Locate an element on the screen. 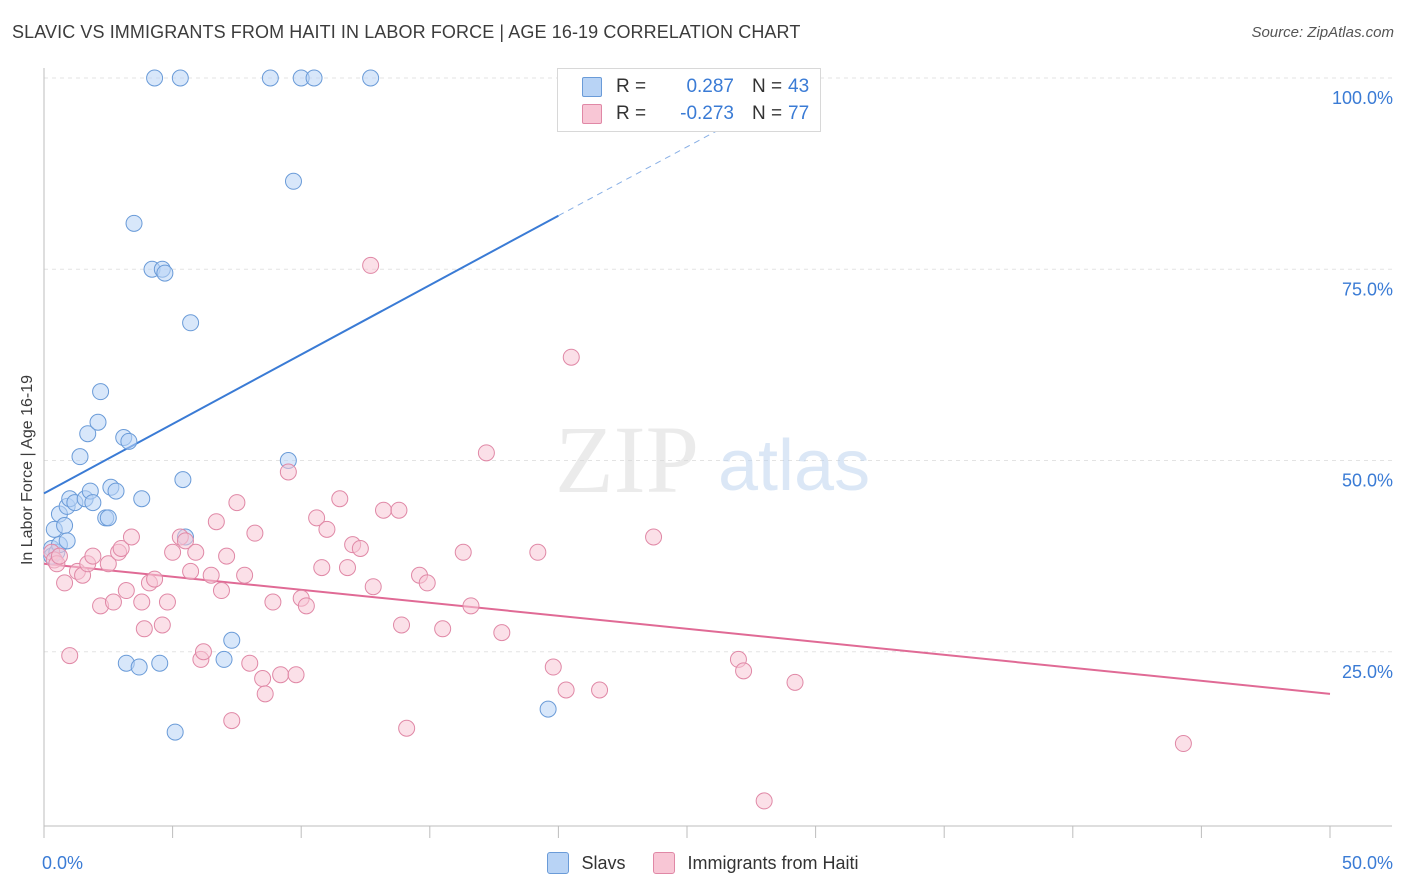 The height and width of the screenshot is (892, 1406). legend-n-value: 43 is located at coordinates (799, 86).